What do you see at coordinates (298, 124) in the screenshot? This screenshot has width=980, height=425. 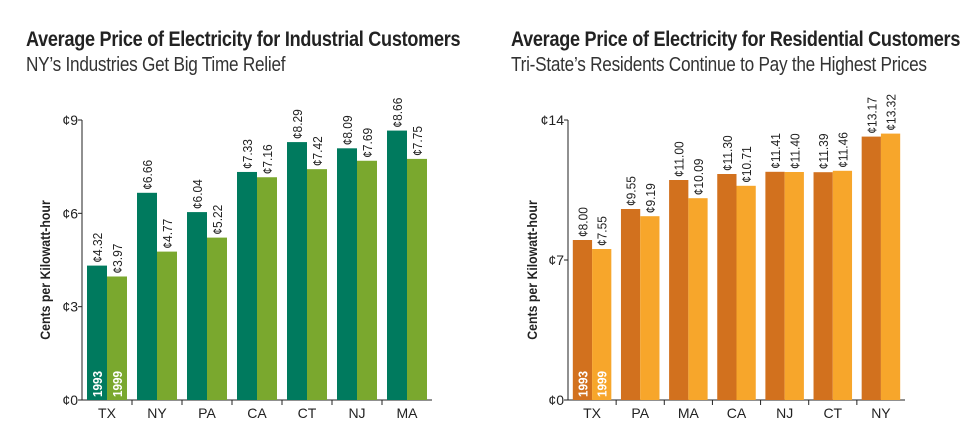 I see `bar-value-label: ¢8.29` at bounding box center [298, 124].